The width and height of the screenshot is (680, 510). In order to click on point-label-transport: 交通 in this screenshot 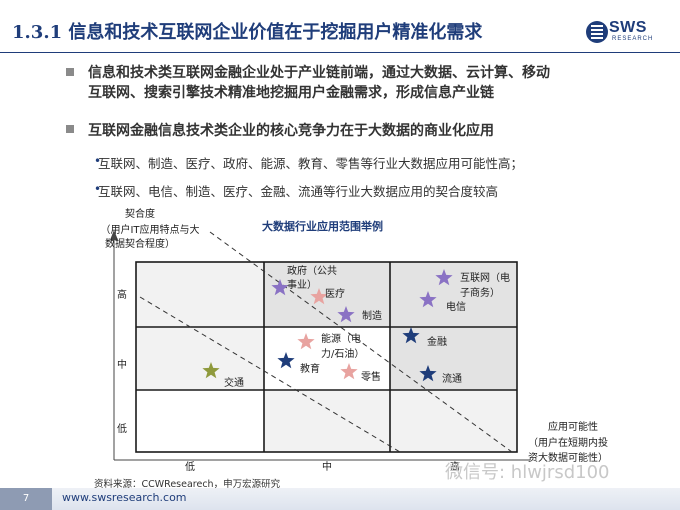, I will do `click(234, 382)`.